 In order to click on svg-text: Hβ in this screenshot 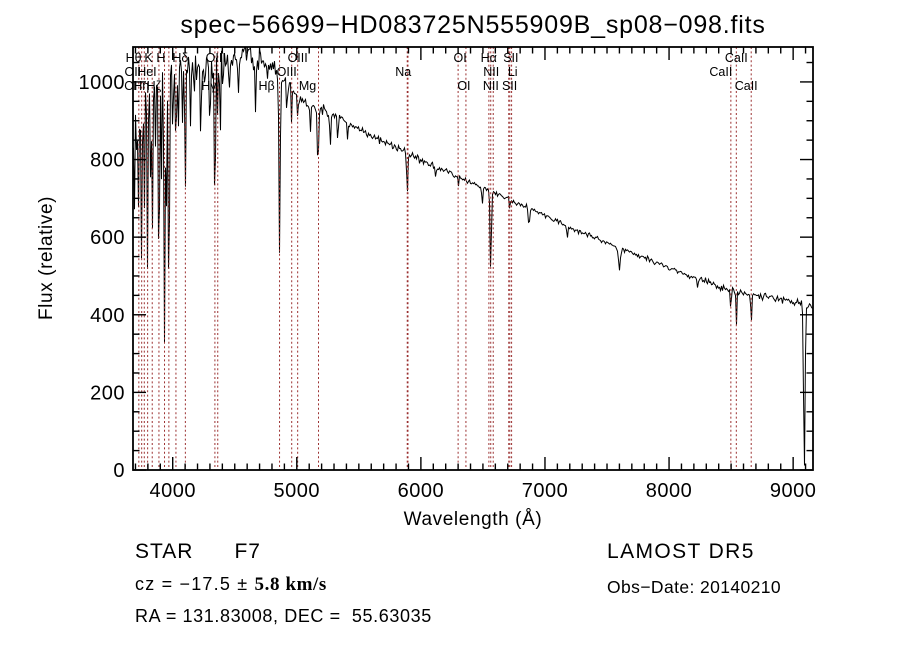, I will do `click(266, 86)`.